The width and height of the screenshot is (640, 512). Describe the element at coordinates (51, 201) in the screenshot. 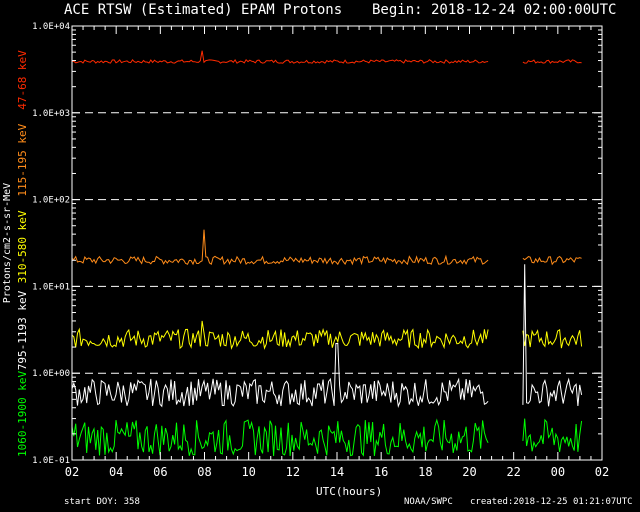

I see `y-tick-label: 1.0E+02` at that location.